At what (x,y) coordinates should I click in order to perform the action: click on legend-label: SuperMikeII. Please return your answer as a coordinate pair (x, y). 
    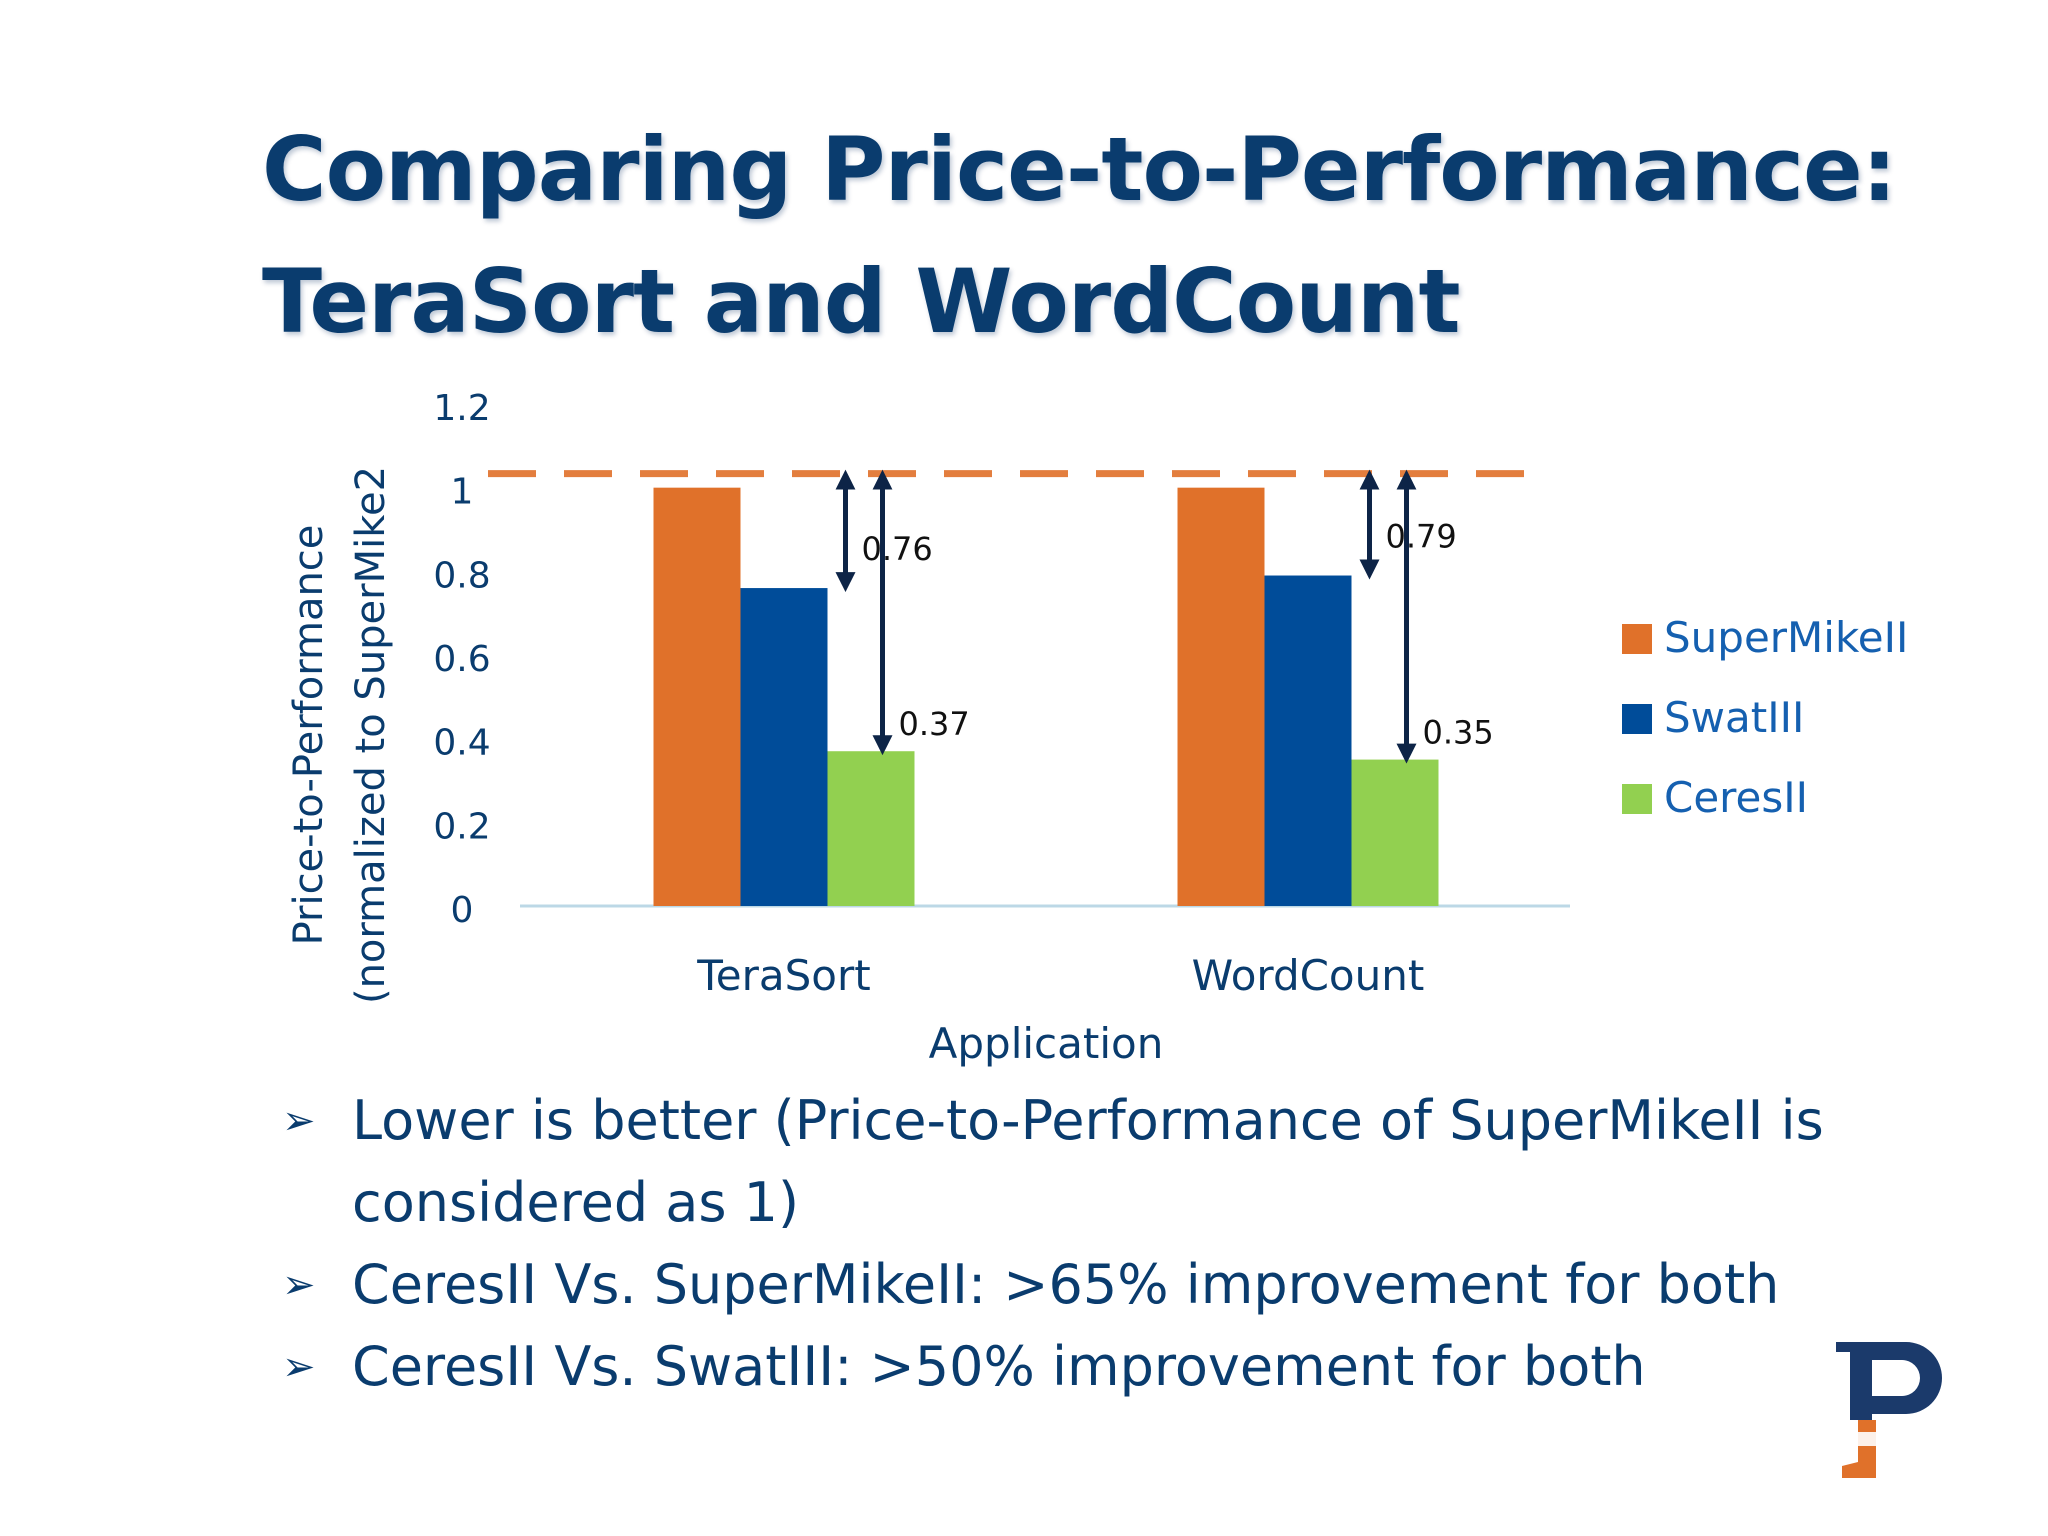
    Looking at the image, I should click on (1786, 637).